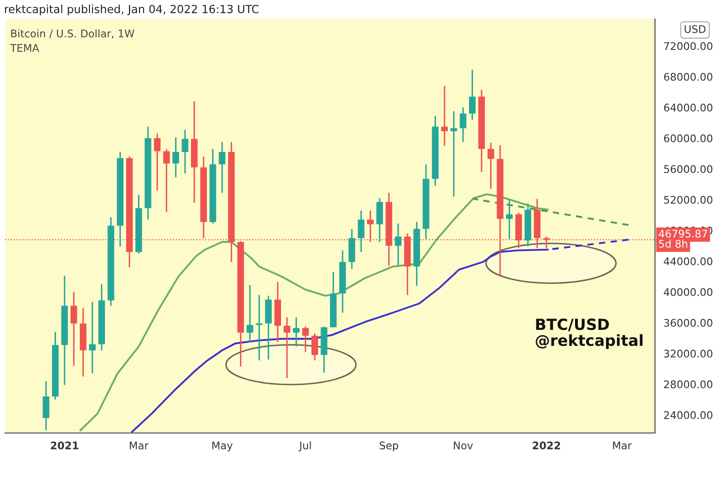 The height and width of the screenshot is (478, 720). I want to click on y-tick-label: 68000.00, so click(688, 76).